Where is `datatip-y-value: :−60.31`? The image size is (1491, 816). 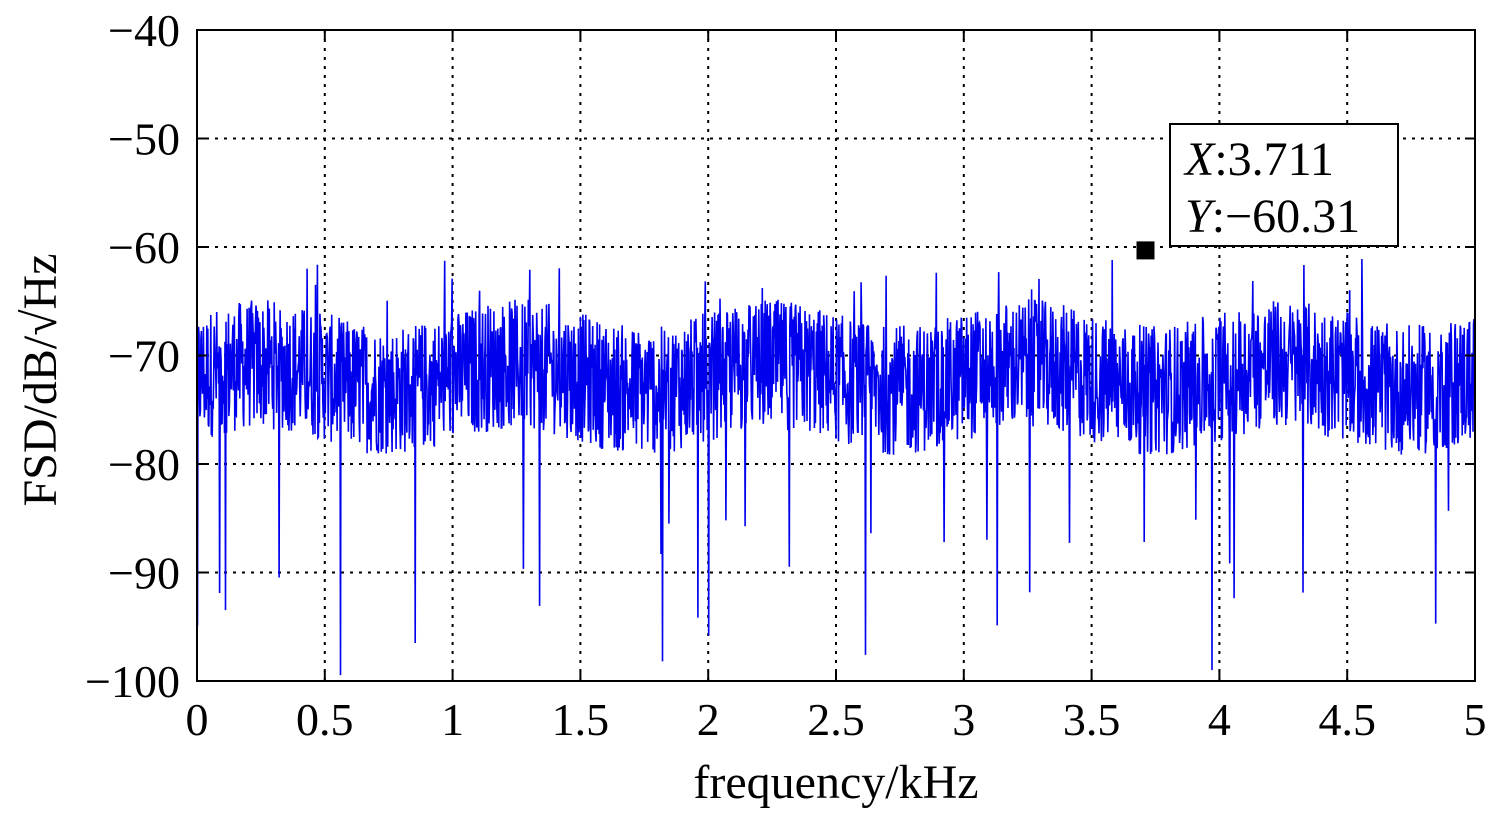
datatip-y-value: :−60.31 is located at coordinates (1286, 216).